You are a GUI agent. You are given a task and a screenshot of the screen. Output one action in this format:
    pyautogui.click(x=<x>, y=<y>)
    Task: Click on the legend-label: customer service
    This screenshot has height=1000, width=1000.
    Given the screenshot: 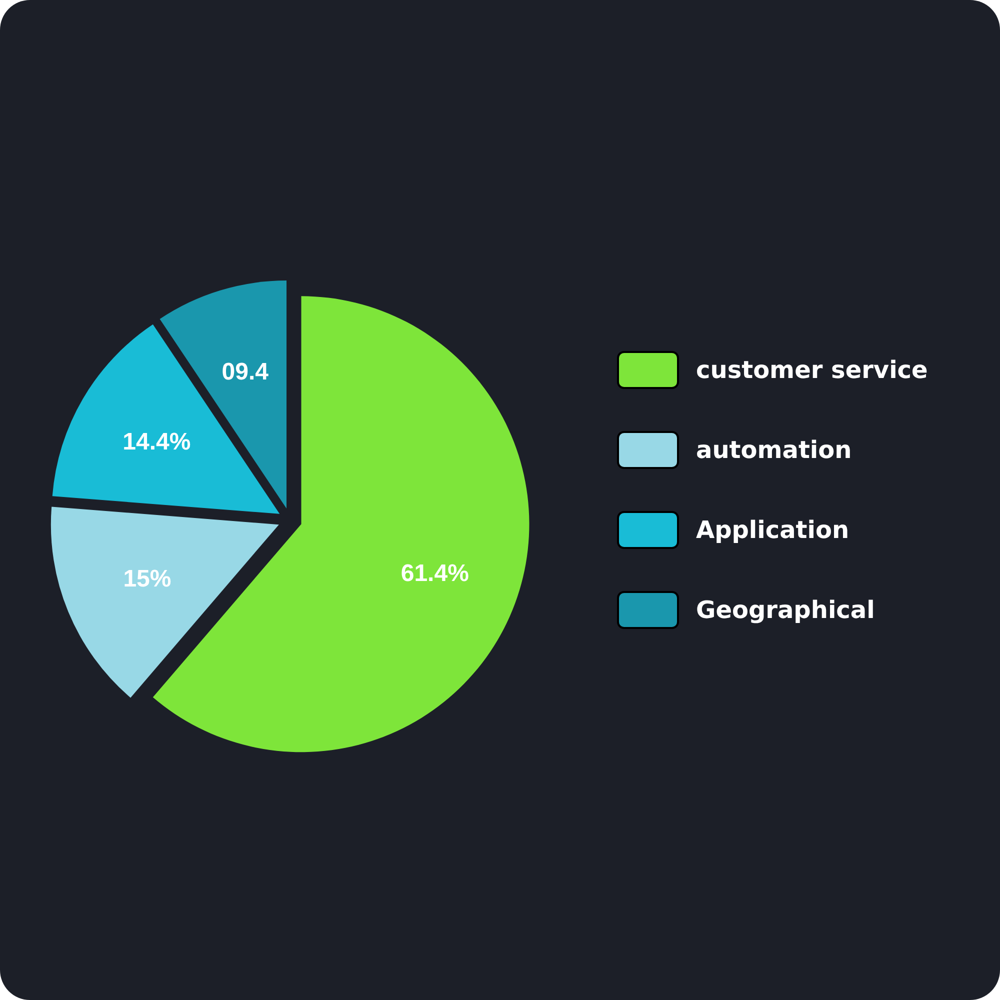 What is the action you would take?
    pyautogui.click(x=812, y=370)
    